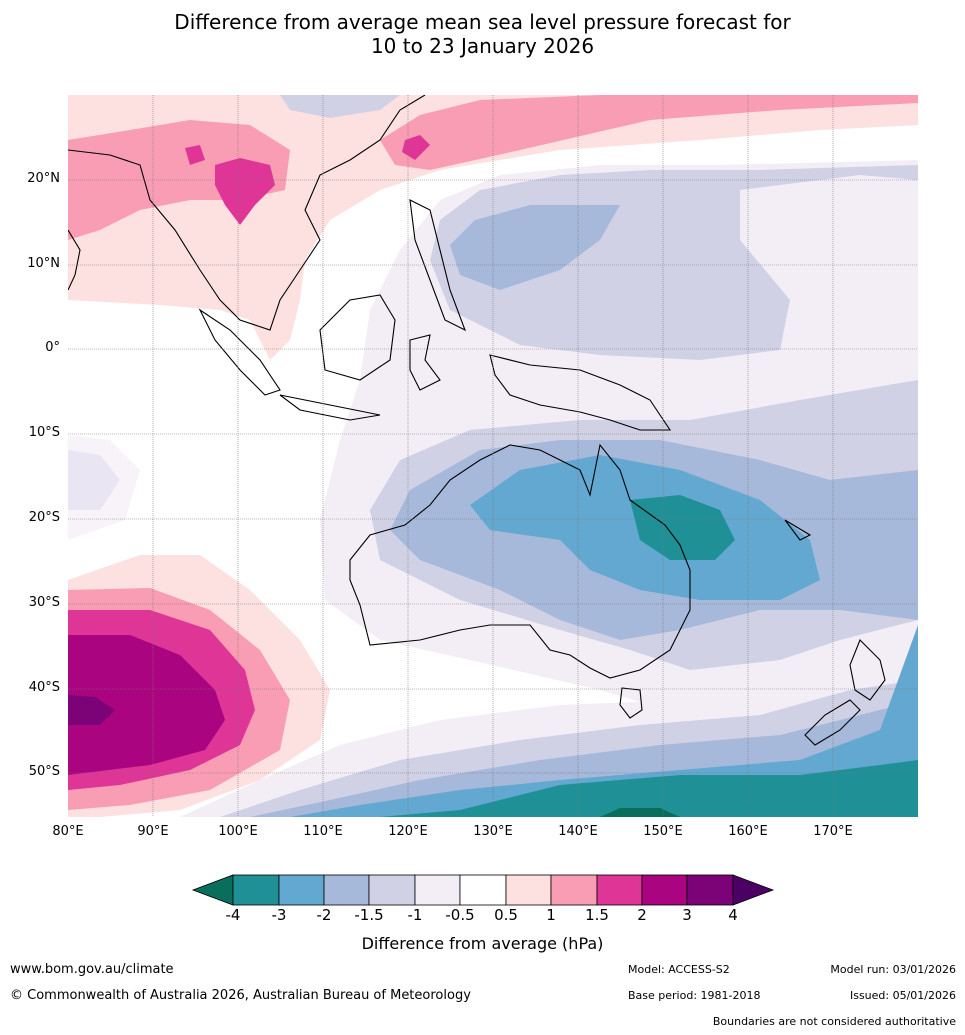 The height and width of the screenshot is (1035, 965). Describe the element at coordinates (92, 969) in the screenshot. I see `footer-url: www.bom.gov.au/climate` at that location.